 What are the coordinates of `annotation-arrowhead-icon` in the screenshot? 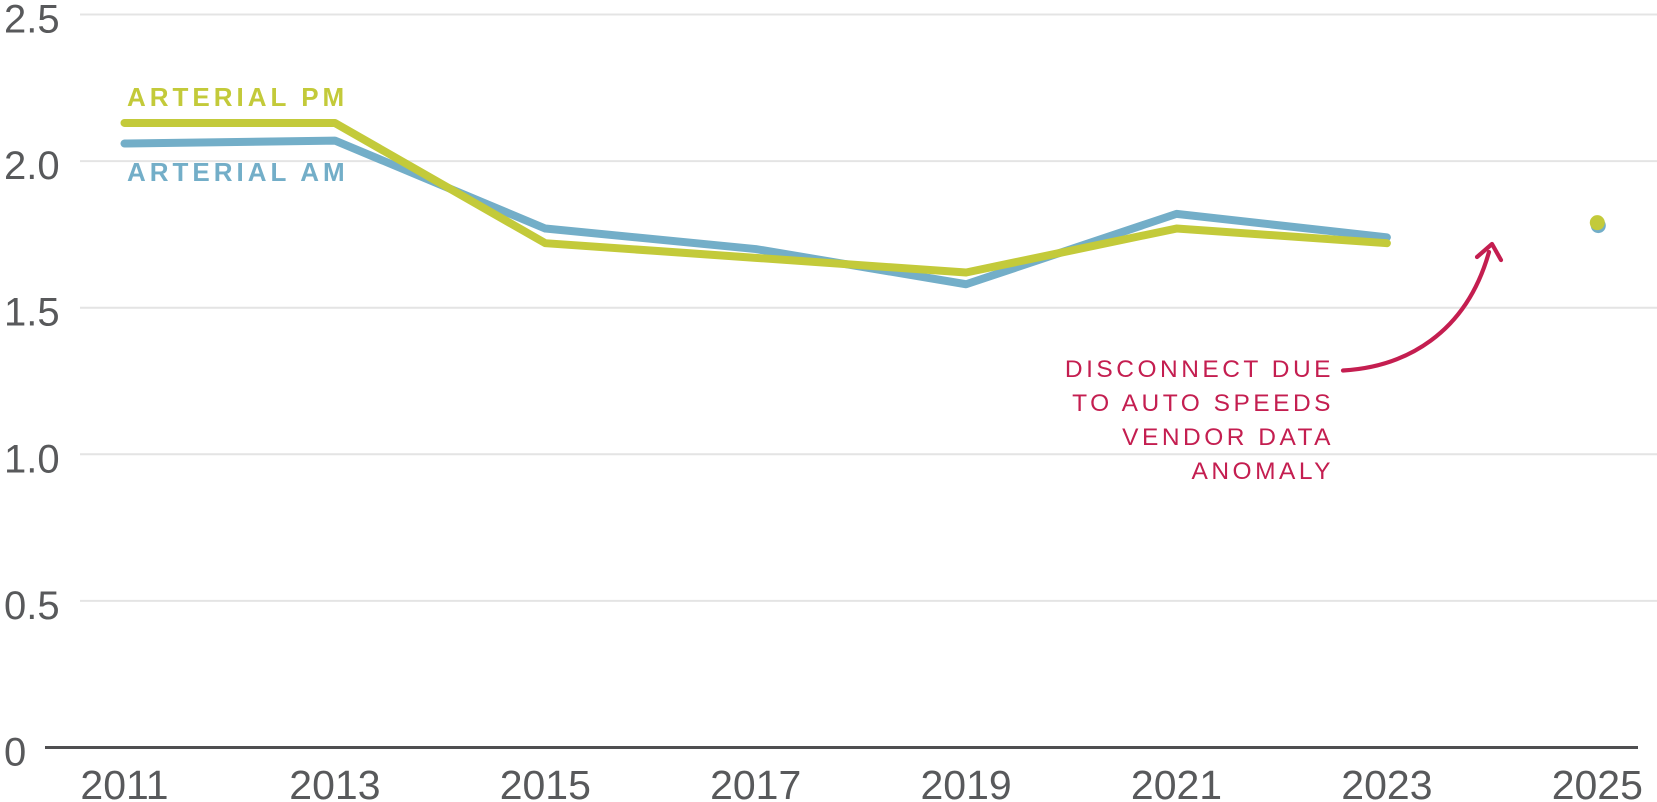 It's located at (1489, 252).